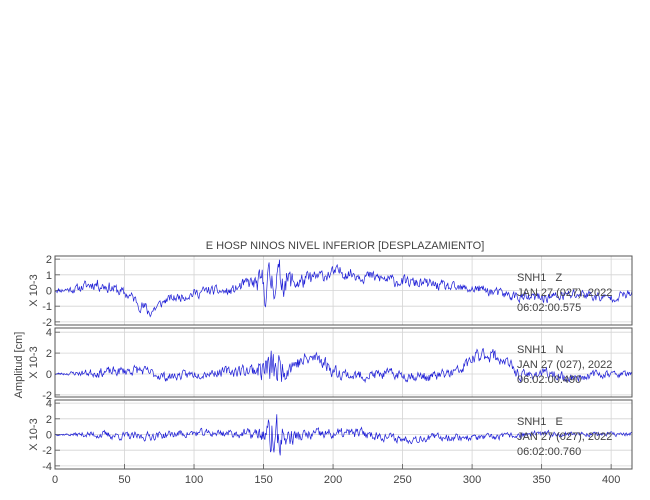  Describe the element at coordinates (549, 380) in the screenshot. I see `time-label: 06:02:00.490` at that location.